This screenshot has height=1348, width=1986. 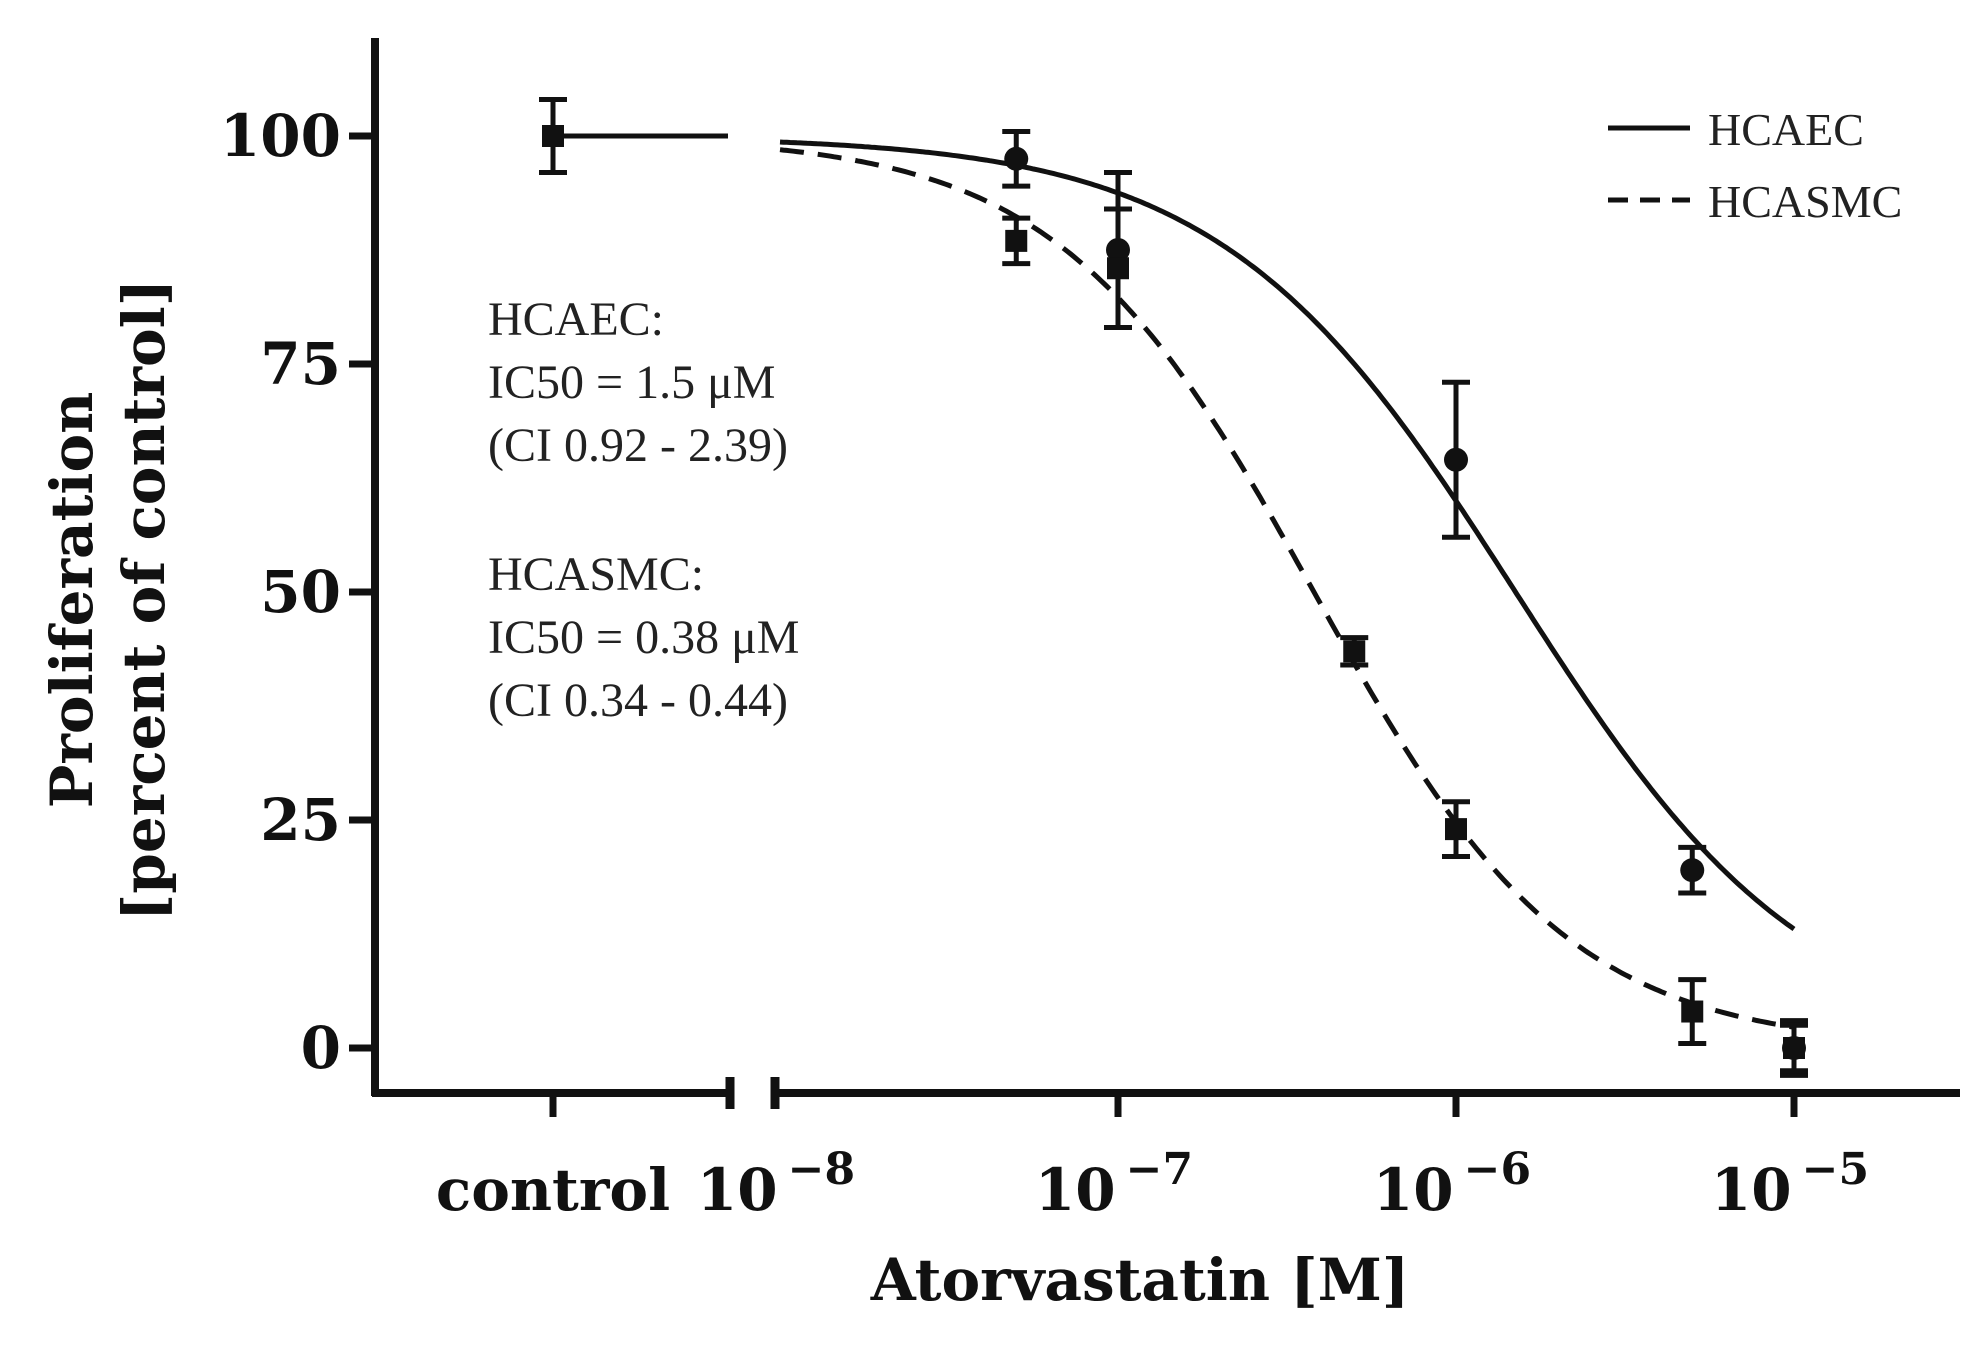 What do you see at coordinates (553, 136) in the screenshot?
I see `control-point` at bounding box center [553, 136].